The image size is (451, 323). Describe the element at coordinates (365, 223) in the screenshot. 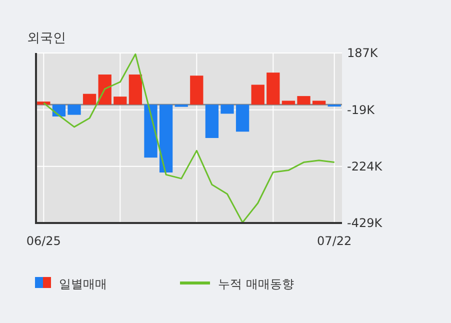

I see `y-tick-label: -429K` at that location.